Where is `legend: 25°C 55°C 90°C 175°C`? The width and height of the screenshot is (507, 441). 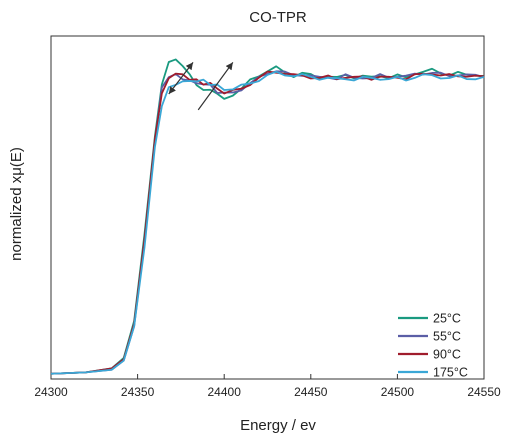
legend: 25°C 55°C 90°C 175°C is located at coordinates (433, 346).